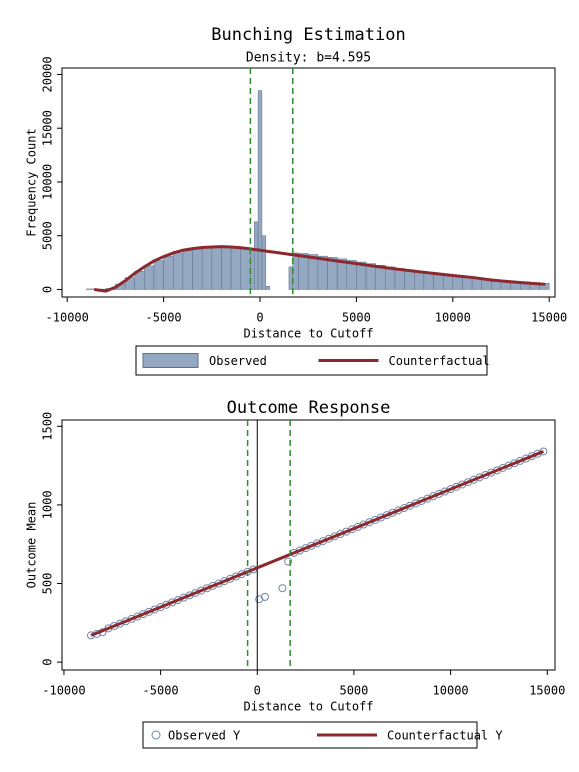  Describe the element at coordinates (309, 408) in the screenshot. I see `chart-title: Outcome Response` at that location.